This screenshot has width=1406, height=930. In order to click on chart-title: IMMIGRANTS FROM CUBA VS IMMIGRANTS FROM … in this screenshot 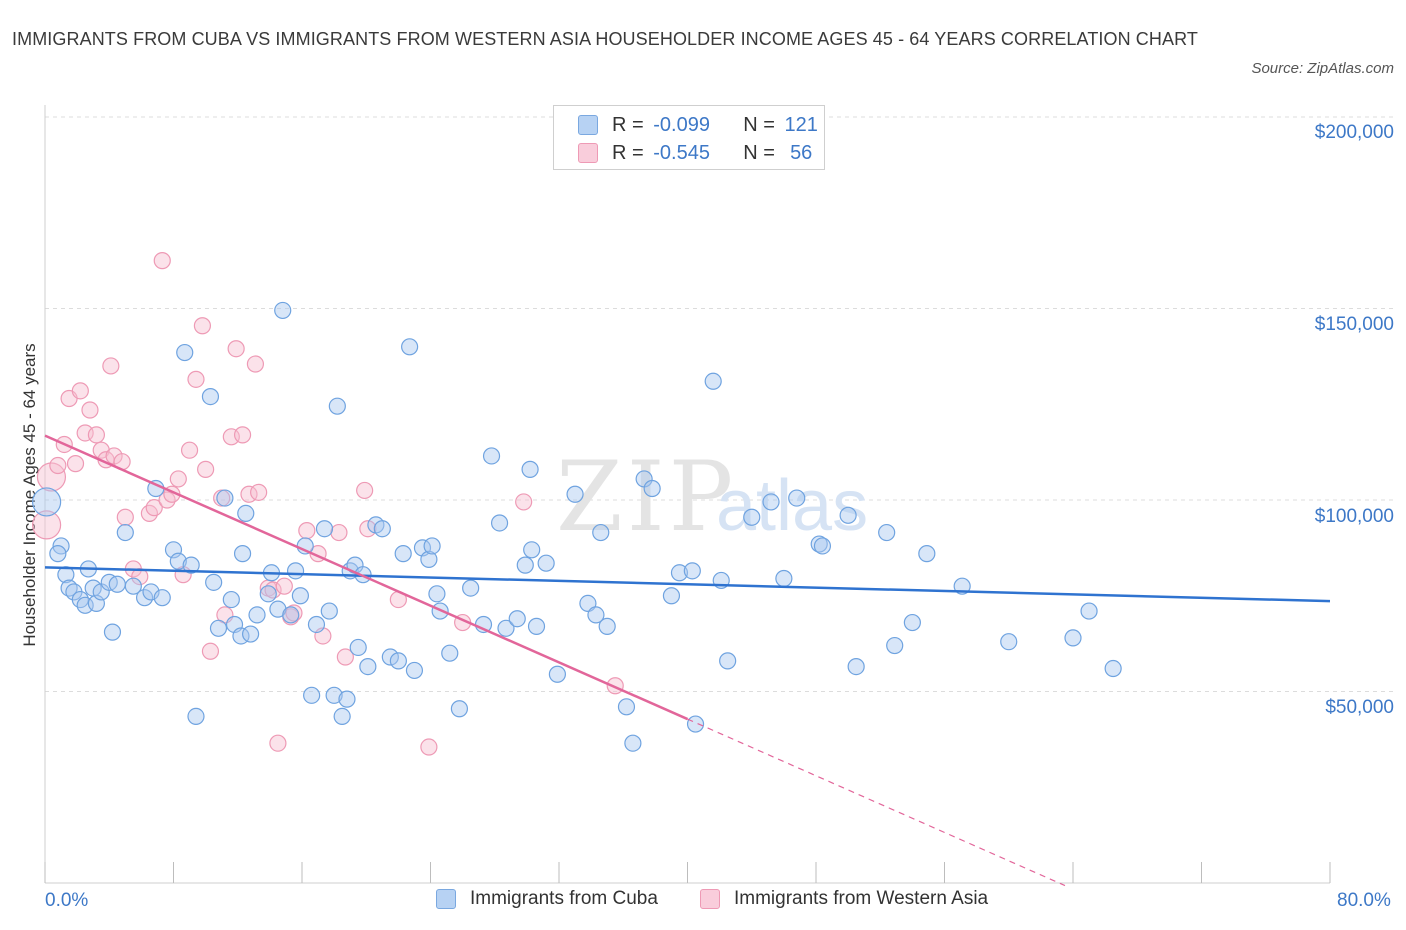, I will do `click(605, 39)`.